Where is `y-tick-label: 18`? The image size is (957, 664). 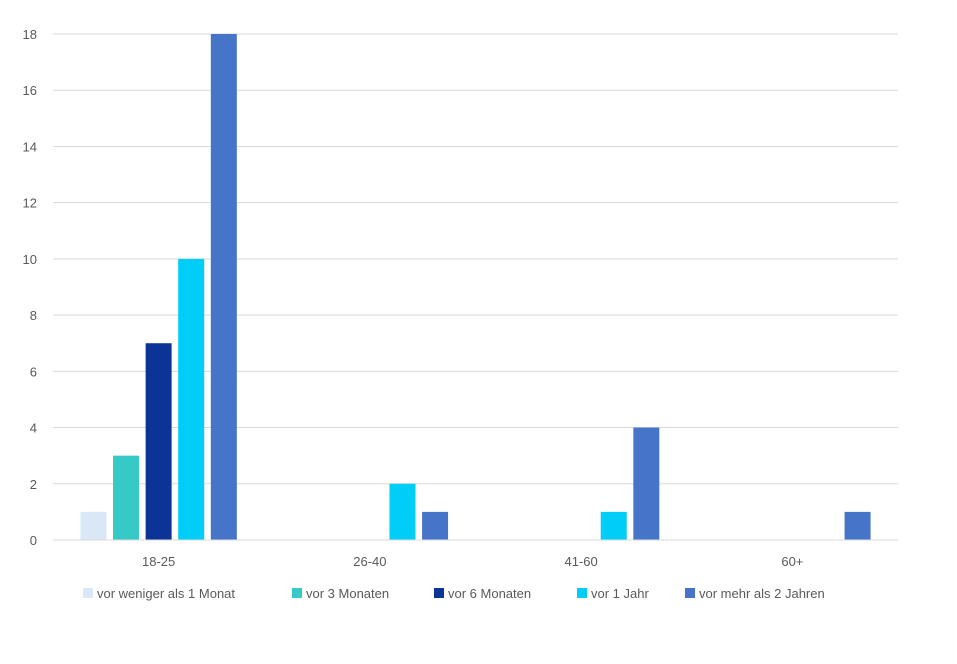
y-tick-label: 18 is located at coordinates (30, 34).